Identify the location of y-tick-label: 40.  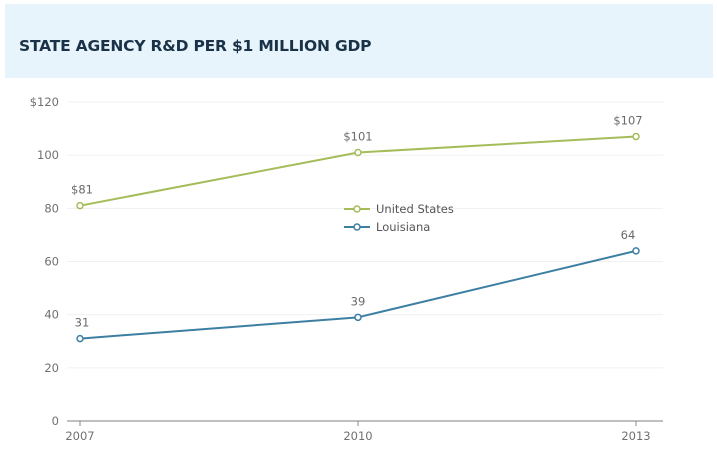
(51, 315).